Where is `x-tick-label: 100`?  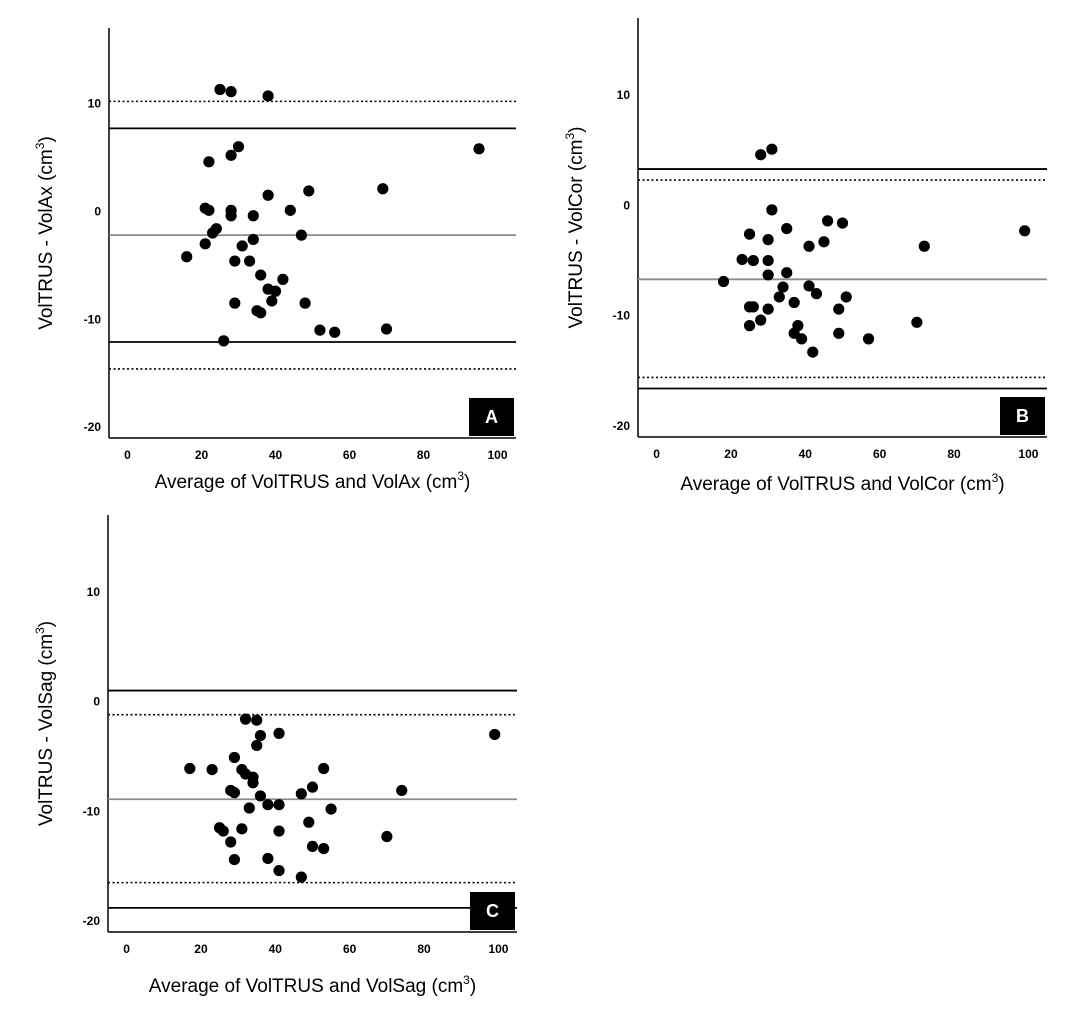
x-tick-label: 100 is located at coordinates (498, 949).